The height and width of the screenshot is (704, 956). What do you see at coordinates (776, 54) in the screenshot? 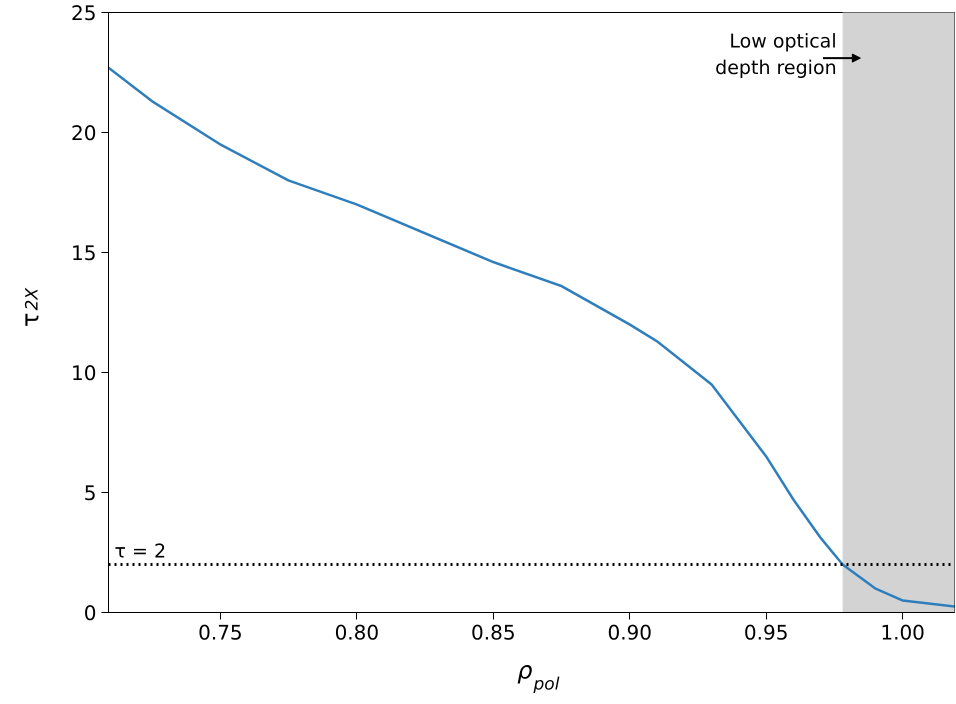
I see `annotation: Low optical depth region` at bounding box center [776, 54].